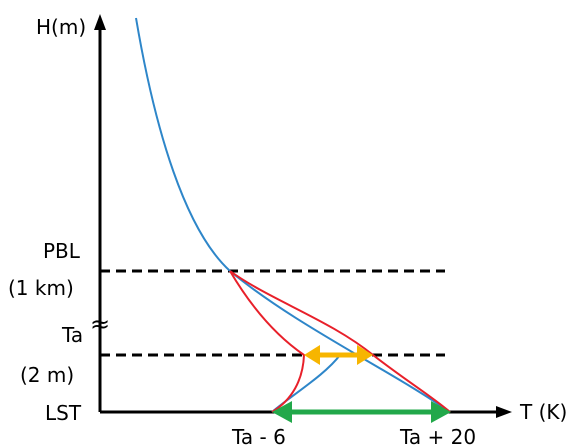  Describe the element at coordinates (47, 375) in the screenshot. I see `ta-height-label: (2 m)` at that location.